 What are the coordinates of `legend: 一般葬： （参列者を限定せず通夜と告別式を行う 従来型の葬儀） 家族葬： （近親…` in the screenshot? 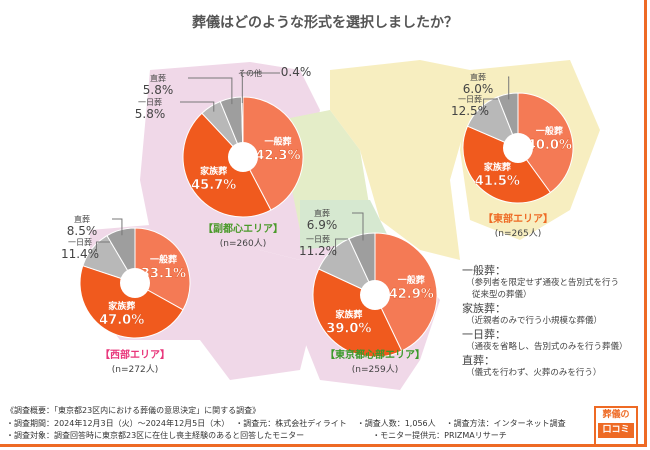 It's located at (545, 321).